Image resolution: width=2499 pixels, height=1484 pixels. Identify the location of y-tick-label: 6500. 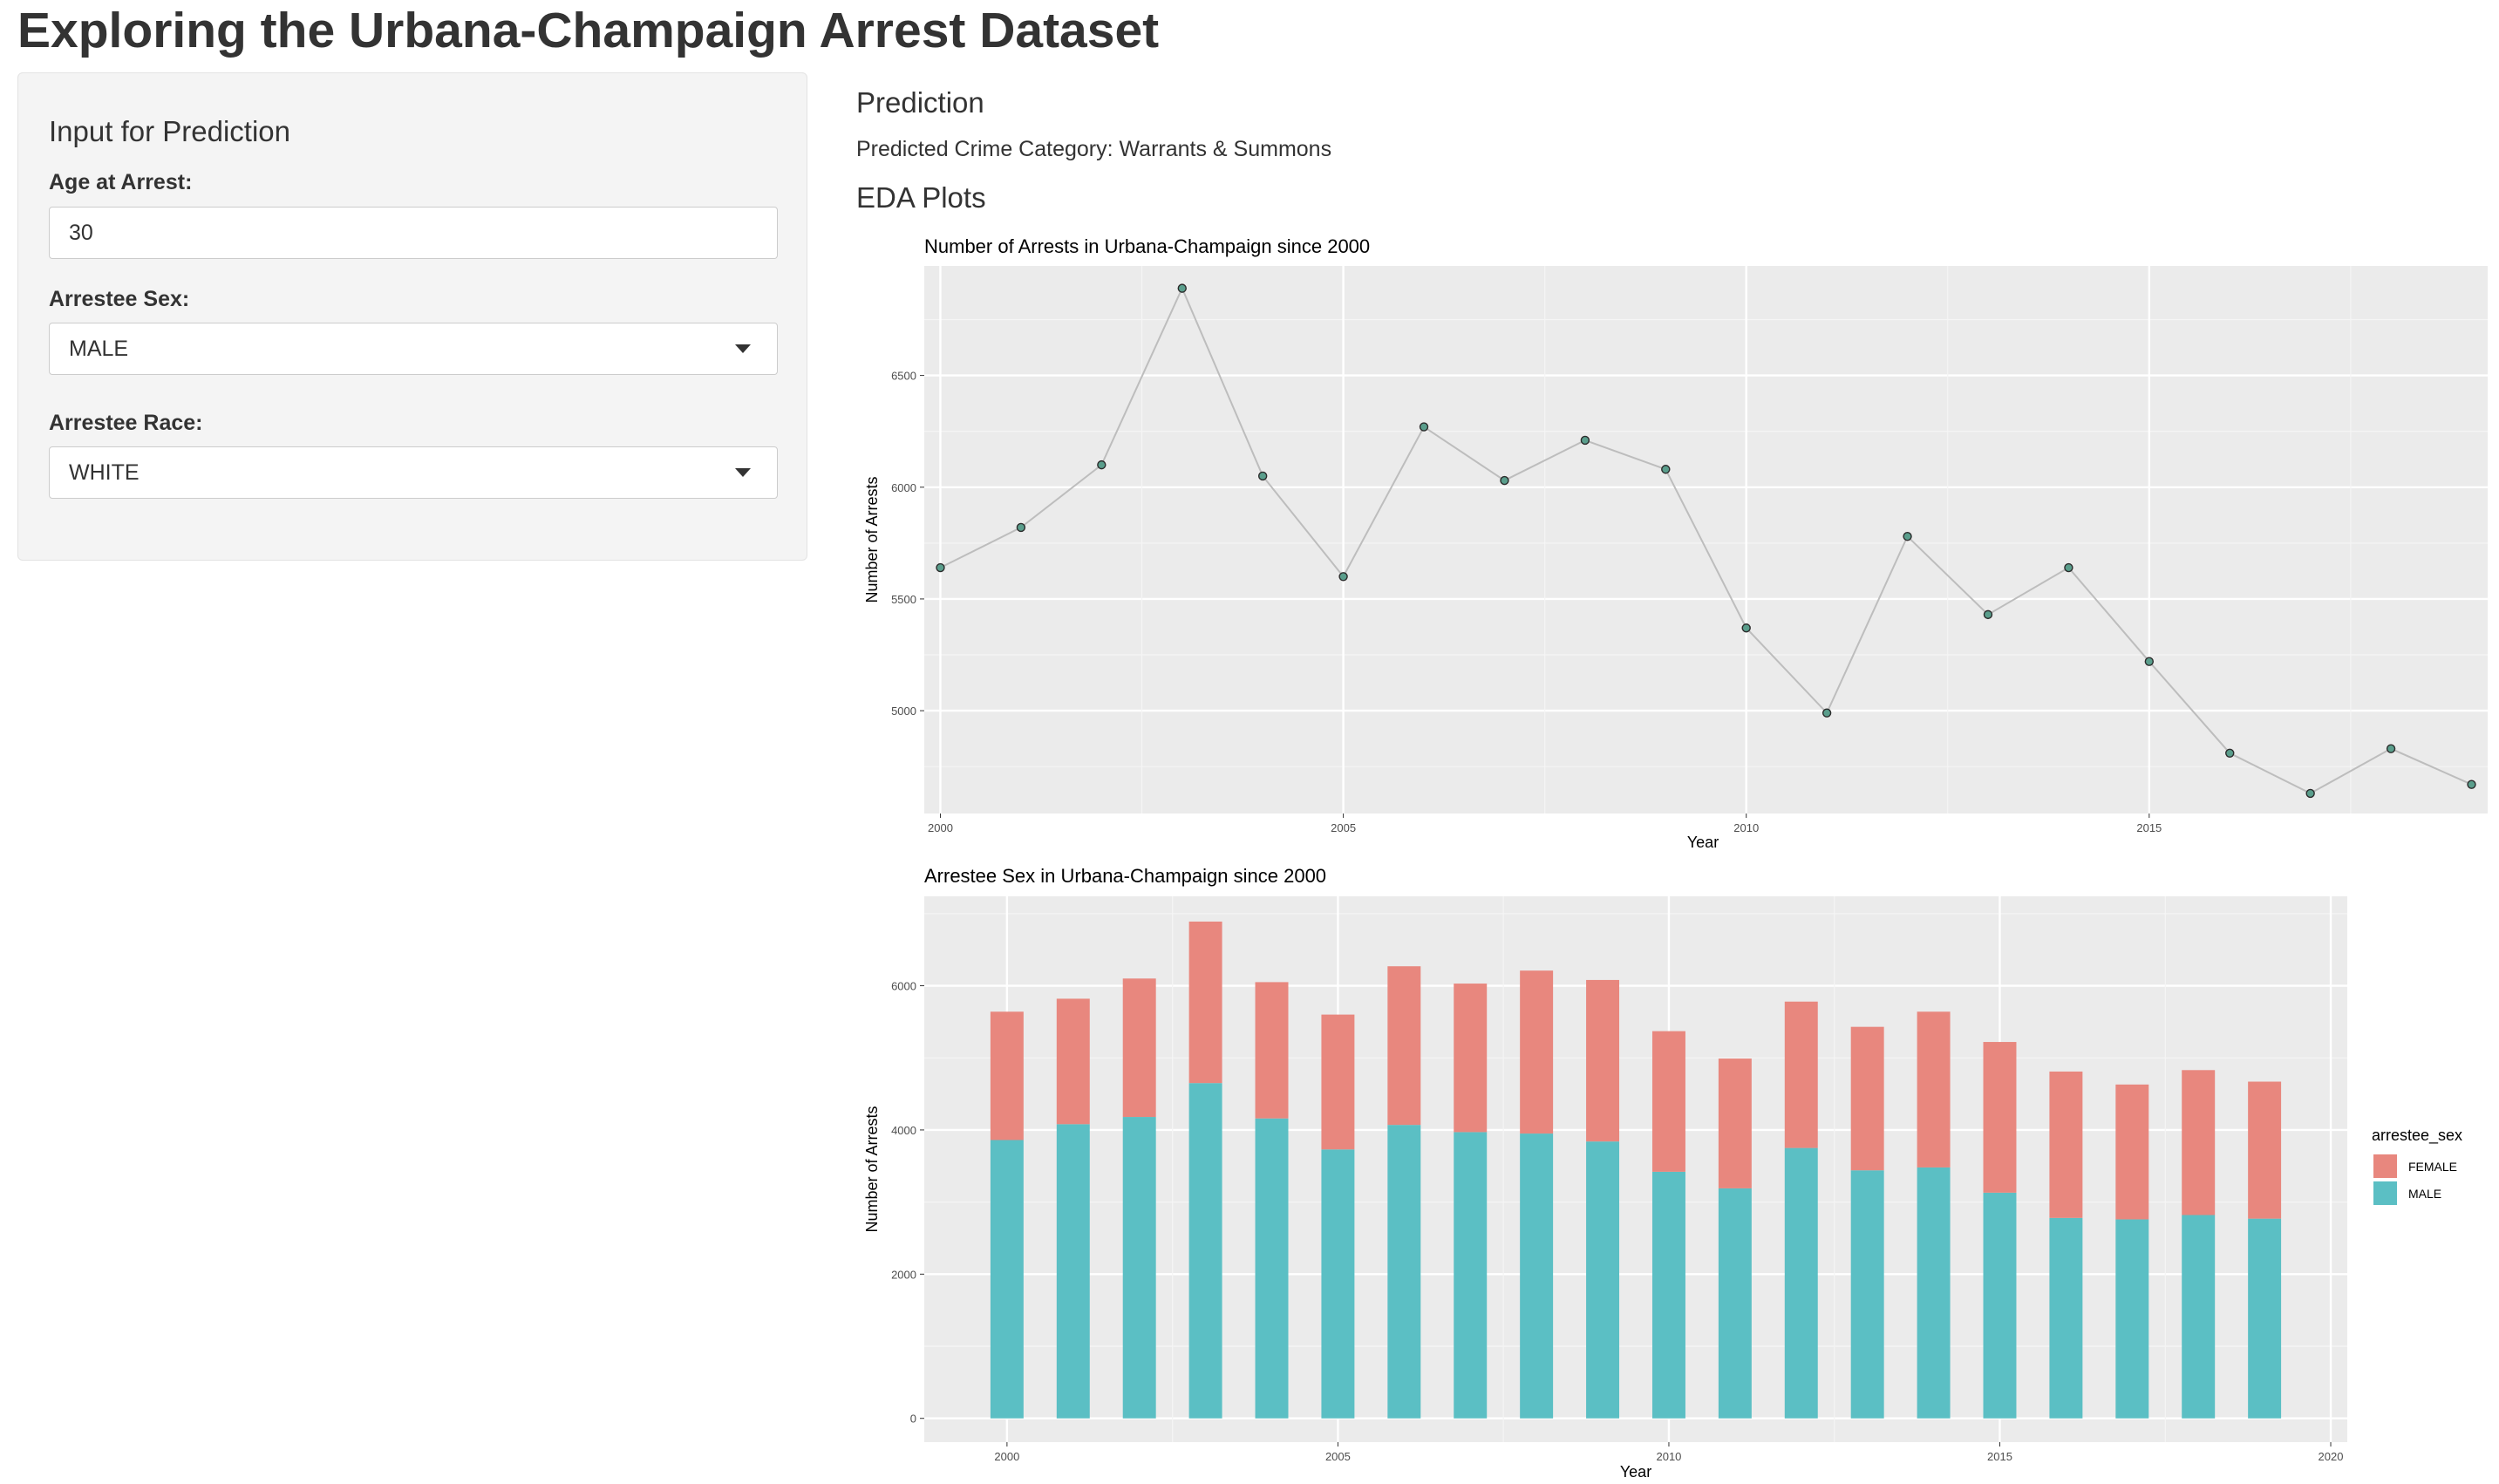
(903, 376).